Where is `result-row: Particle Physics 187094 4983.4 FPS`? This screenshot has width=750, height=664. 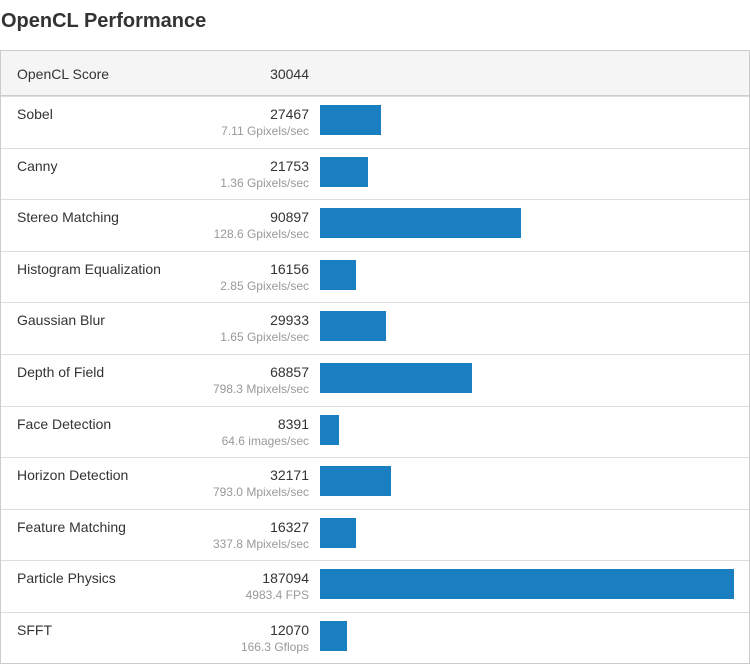
result-row: Particle Physics 187094 4983.4 FPS is located at coordinates (375, 586).